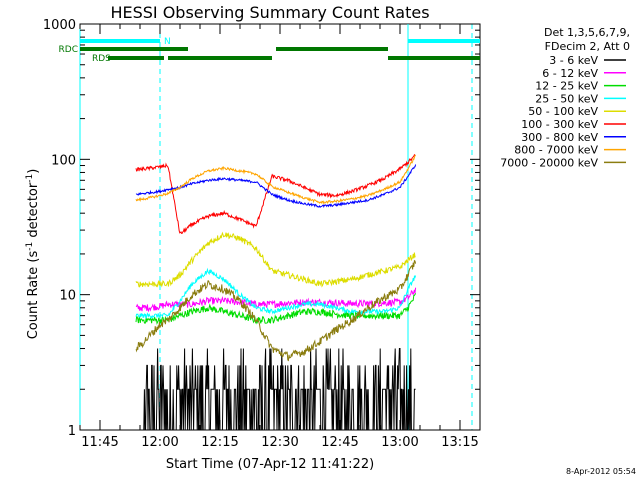 The width and height of the screenshot is (640, 480). I want to click on footer-timestamp: 8-Apr-2012 05:54, so click(601, 471).